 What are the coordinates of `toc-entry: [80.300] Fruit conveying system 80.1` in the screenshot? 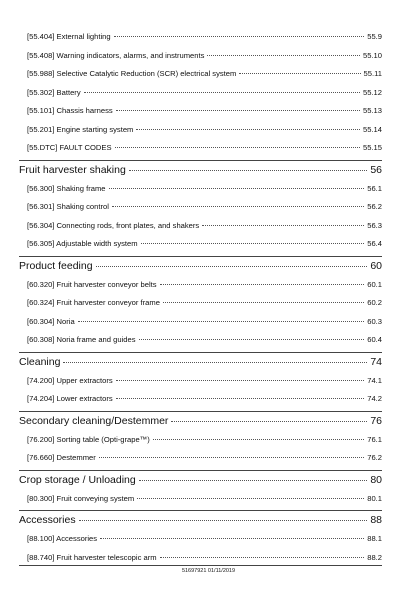 It's located at (200, 499).